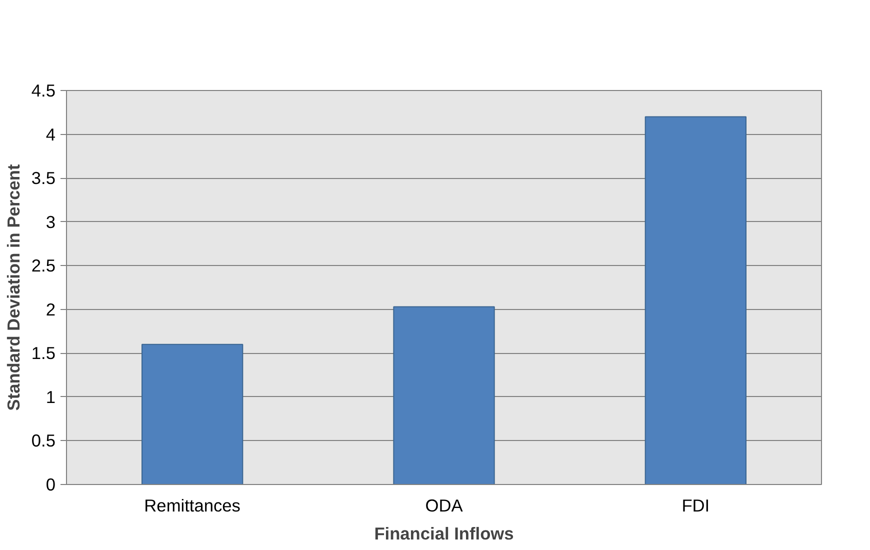 The image size is (870, 550). Describe the element at coordinates (444, 506) in the screenshot. I see `x-tick-label: ODA` at that location.